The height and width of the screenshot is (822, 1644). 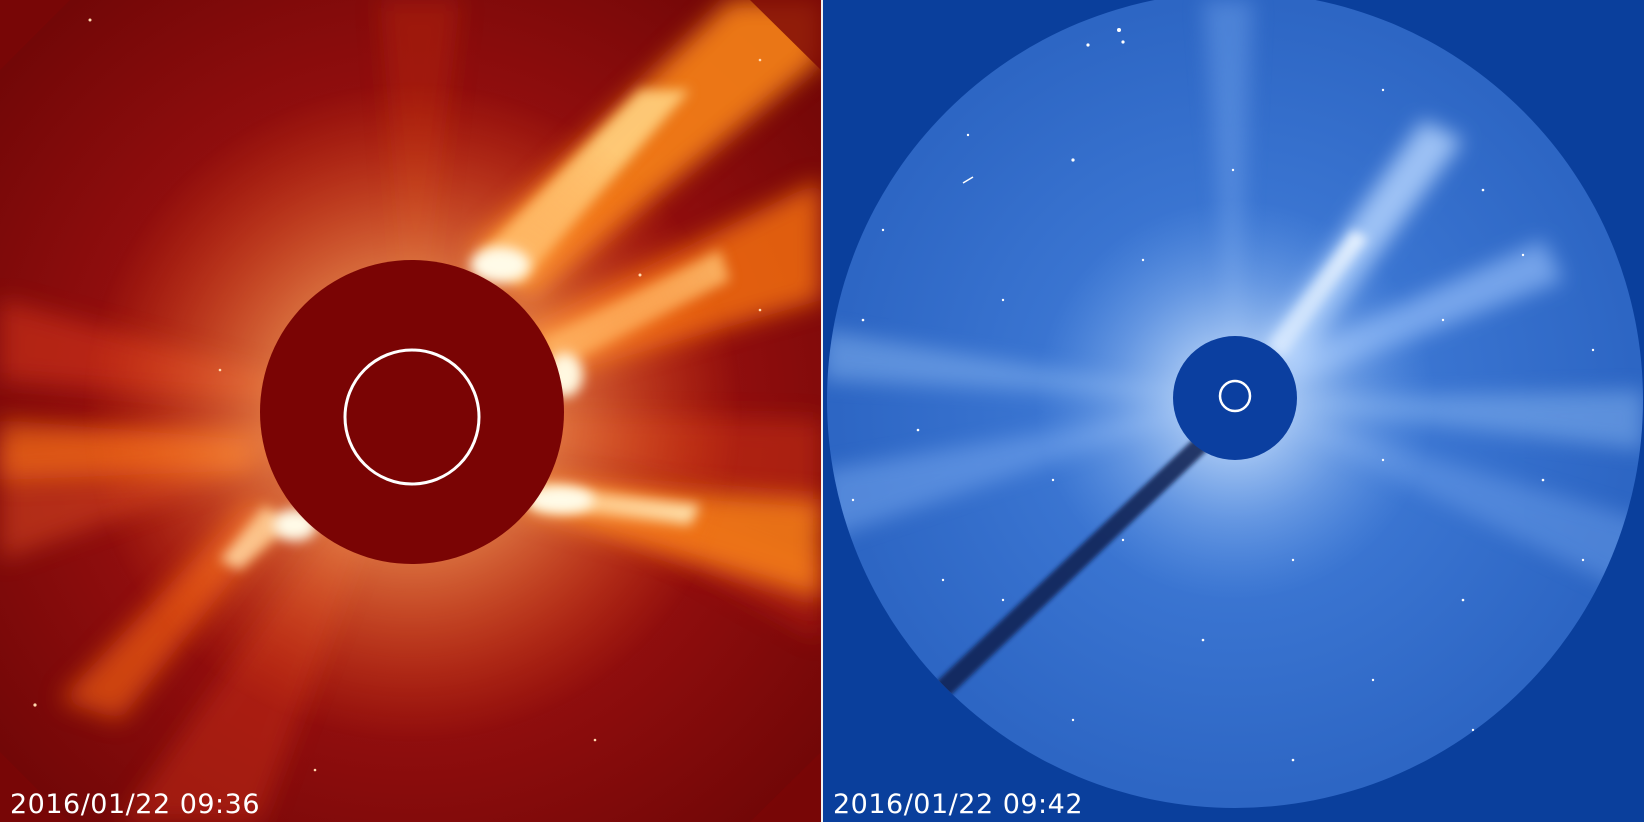 What do you see at coordinates (412, 417) in the screenshot?
I see `c2-sun-outline` at bounding box center [412, 417].